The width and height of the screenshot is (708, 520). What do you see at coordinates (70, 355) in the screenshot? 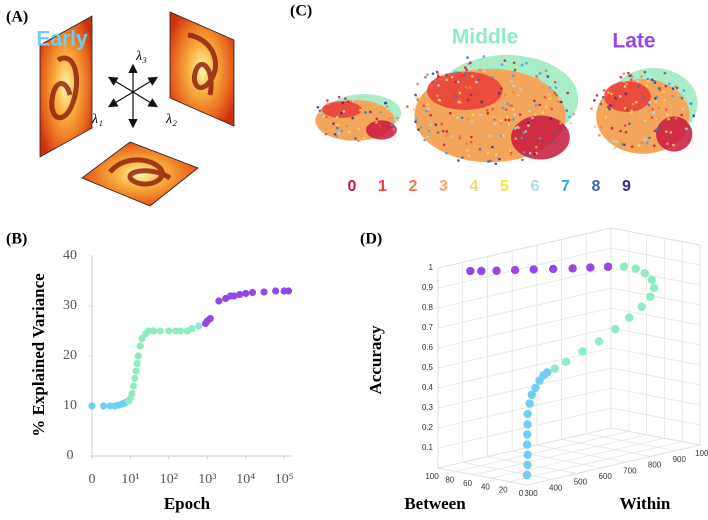
I see `y-tick-label: 20` at bounding box center [70, 355].